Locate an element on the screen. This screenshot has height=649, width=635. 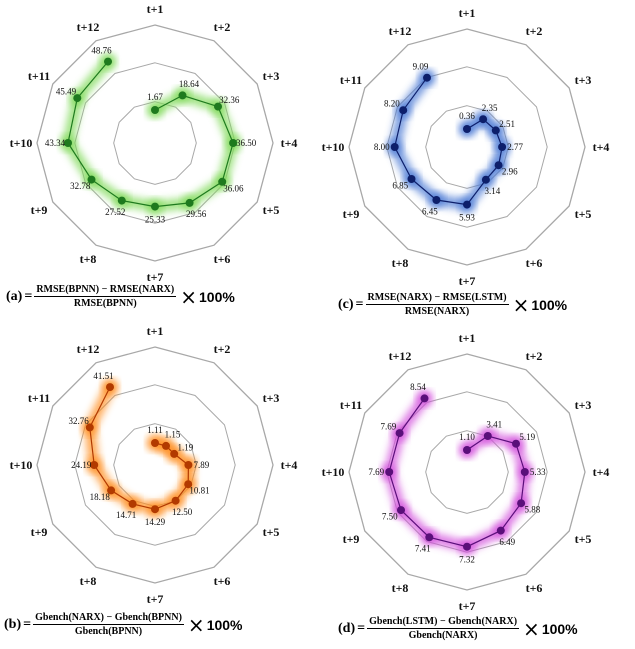
data-label: 25.33 is located at coordinates (155, 220).